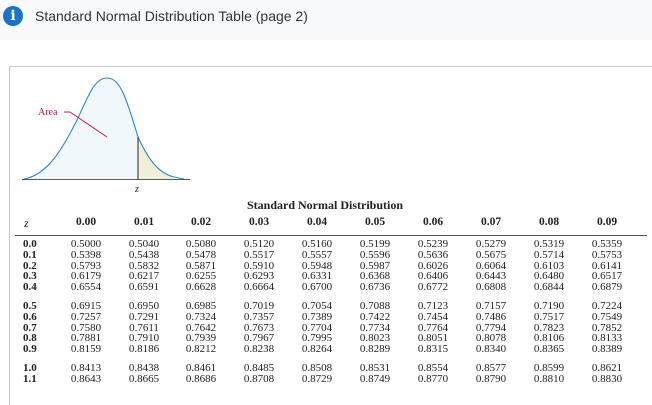  I want to click on table-cell: 0.7881, so click(86, 338).